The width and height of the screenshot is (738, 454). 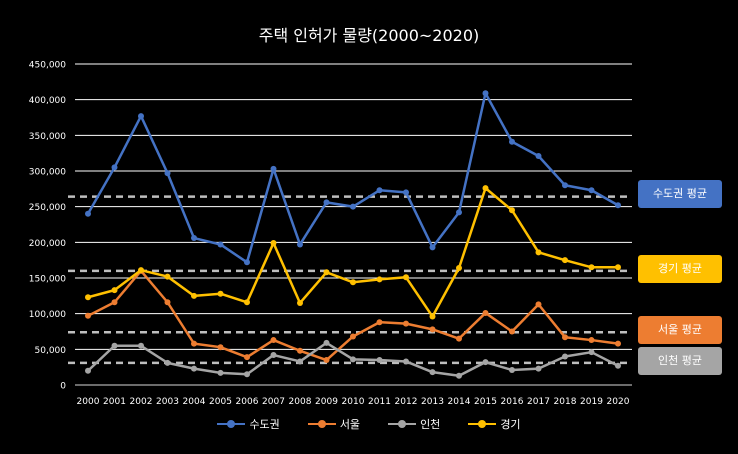 I want to click on legend-label: 경기, so click(x=510, y=424).